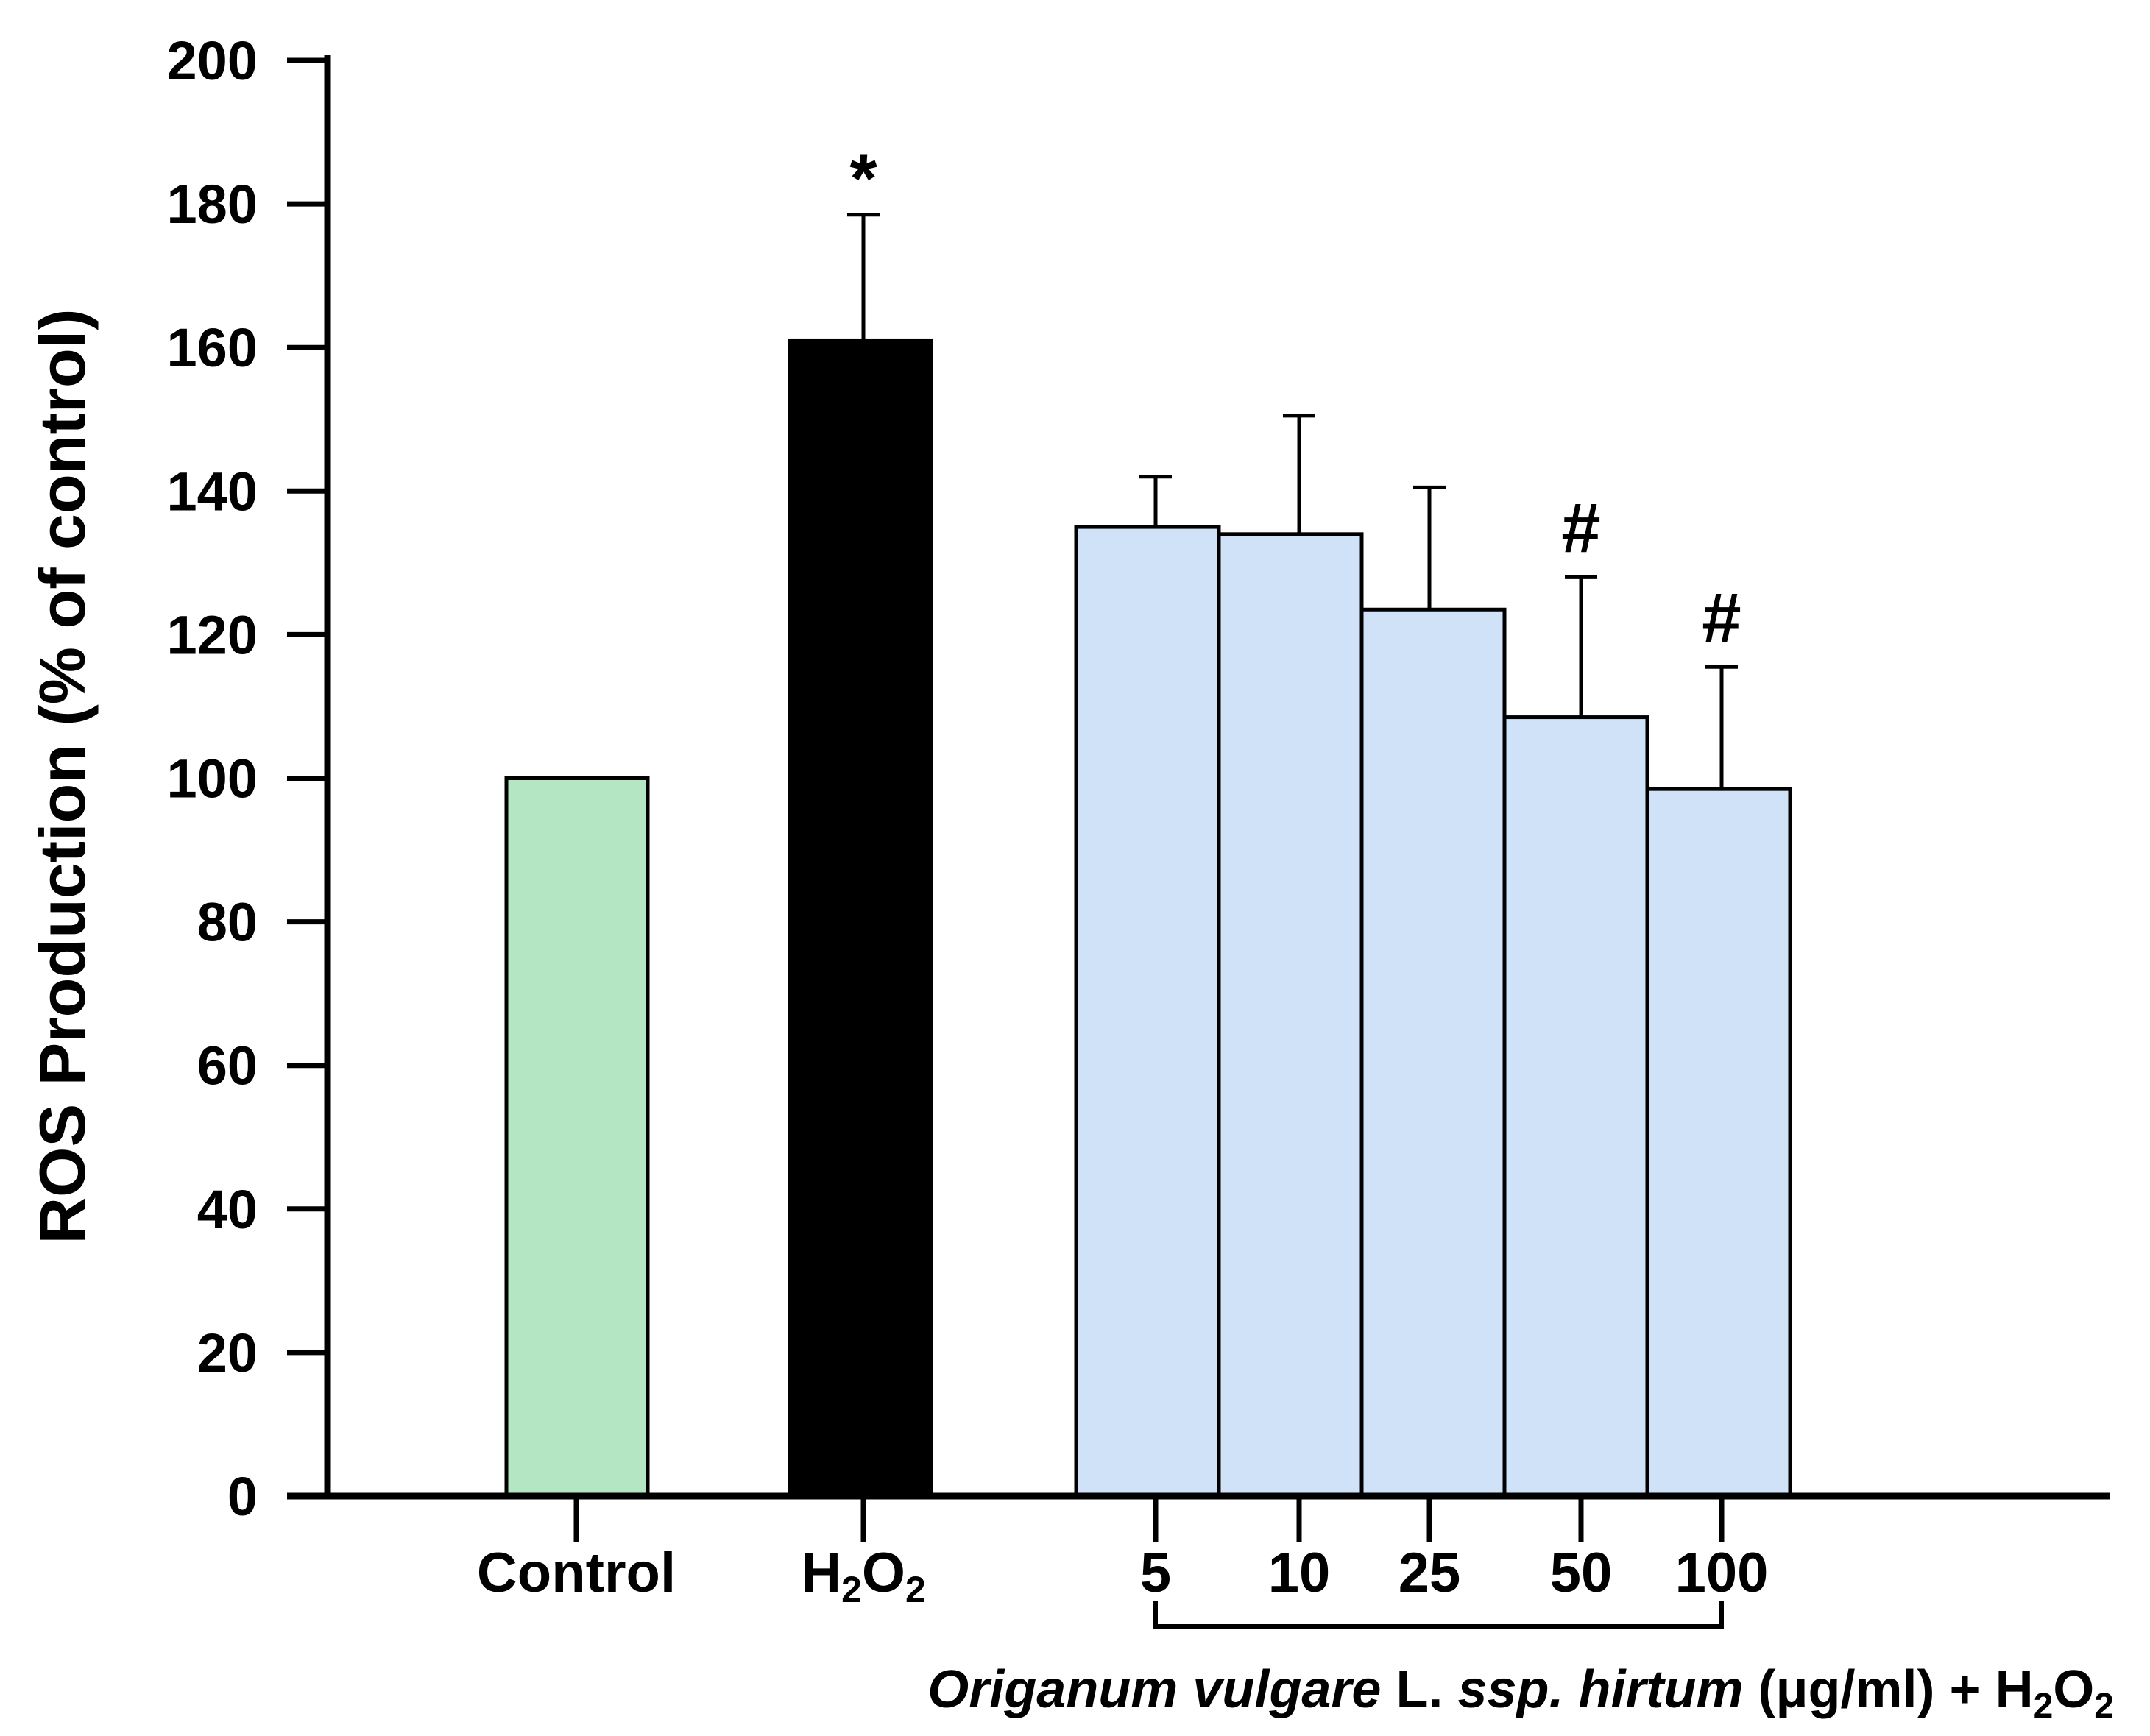 This screenshot has height=1736, width=2150. What do you see at coordinates (212, 347) in the screenshot?
I see `y-tick-label: 160` at bounding box center [212, 347].